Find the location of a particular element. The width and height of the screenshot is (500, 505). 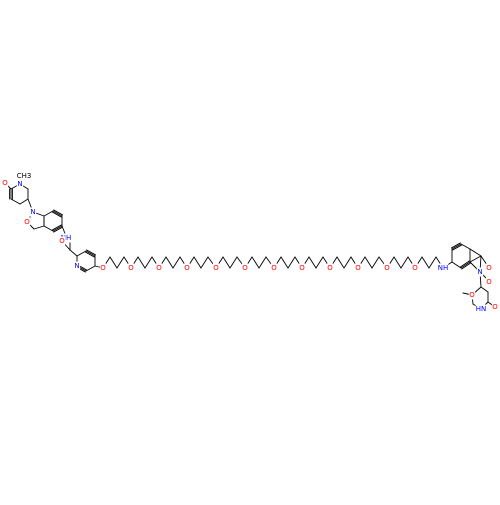

imide-oxygen-label: O is located at coordinates (489, 282).